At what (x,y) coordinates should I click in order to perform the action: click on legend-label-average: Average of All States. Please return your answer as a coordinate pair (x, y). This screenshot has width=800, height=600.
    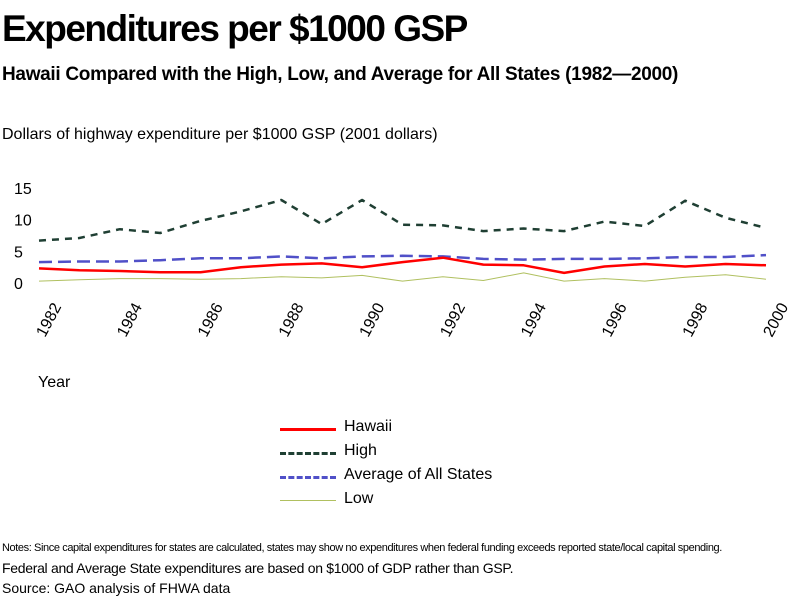
    Looking at the image, I should click on (418, 474).